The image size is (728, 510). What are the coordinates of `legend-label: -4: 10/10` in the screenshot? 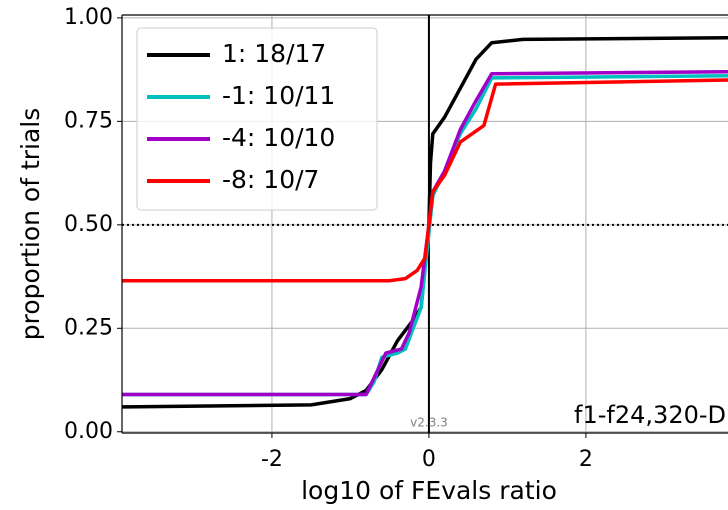 It's located at (278, 137).